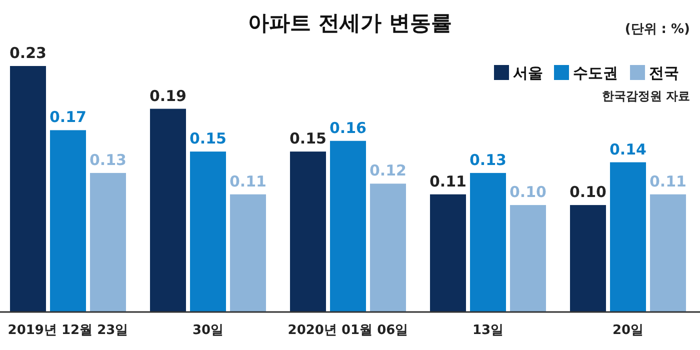 This screenshot has height=350, width=700. What do you see at coordinates (528, 73) in the screenshot?
I see `legend-label: 서울` at bounding box center [528, 73].